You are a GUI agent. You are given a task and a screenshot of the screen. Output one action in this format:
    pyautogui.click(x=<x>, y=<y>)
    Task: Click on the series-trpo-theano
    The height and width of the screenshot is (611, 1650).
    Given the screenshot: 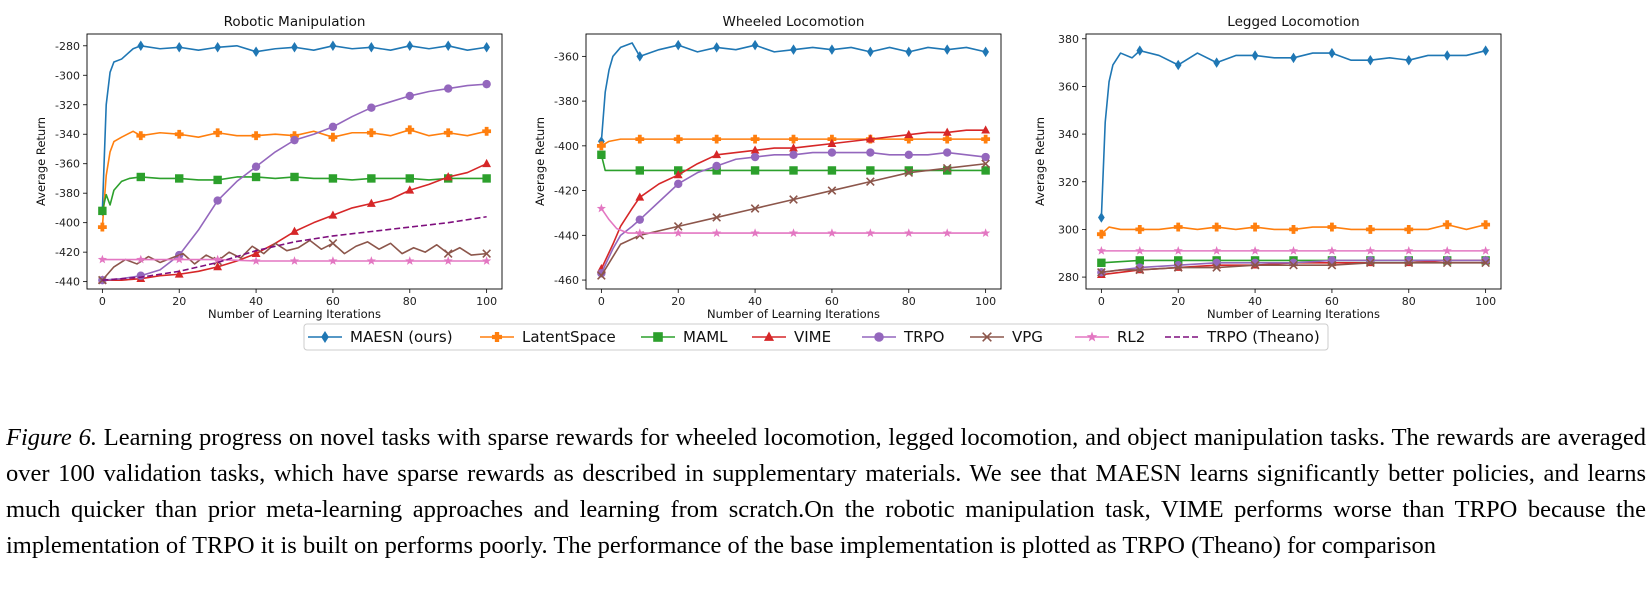 What is the action you would take?
    pyautogui.click(x=294, y=248)
    